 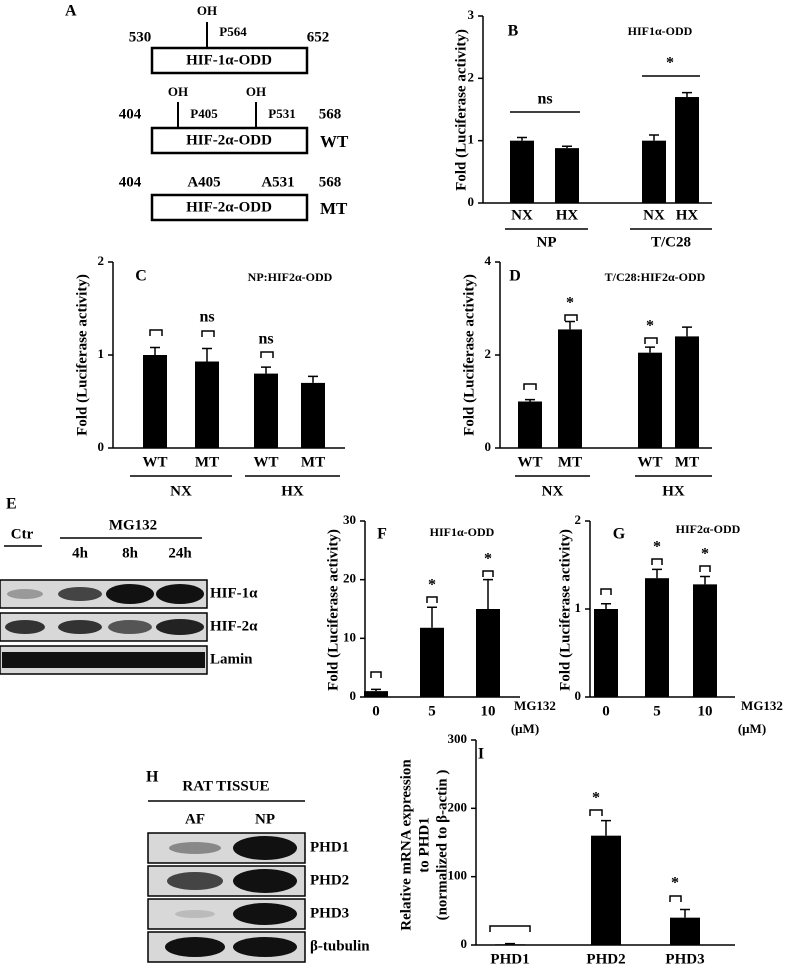 I want to click on site: A405, so click(x=203, y=182).